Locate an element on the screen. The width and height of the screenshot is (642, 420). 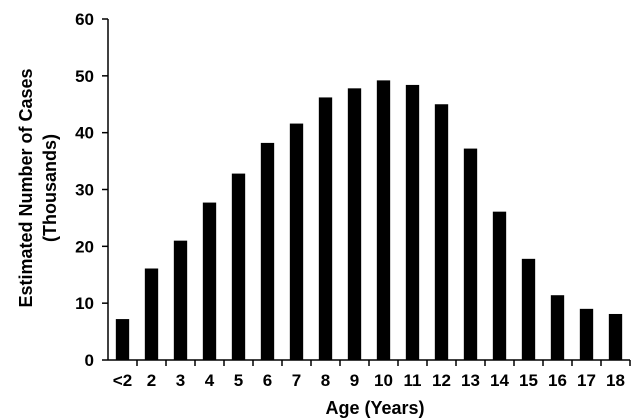
x-tick-label: 14 is located at coordinates (499, 380).